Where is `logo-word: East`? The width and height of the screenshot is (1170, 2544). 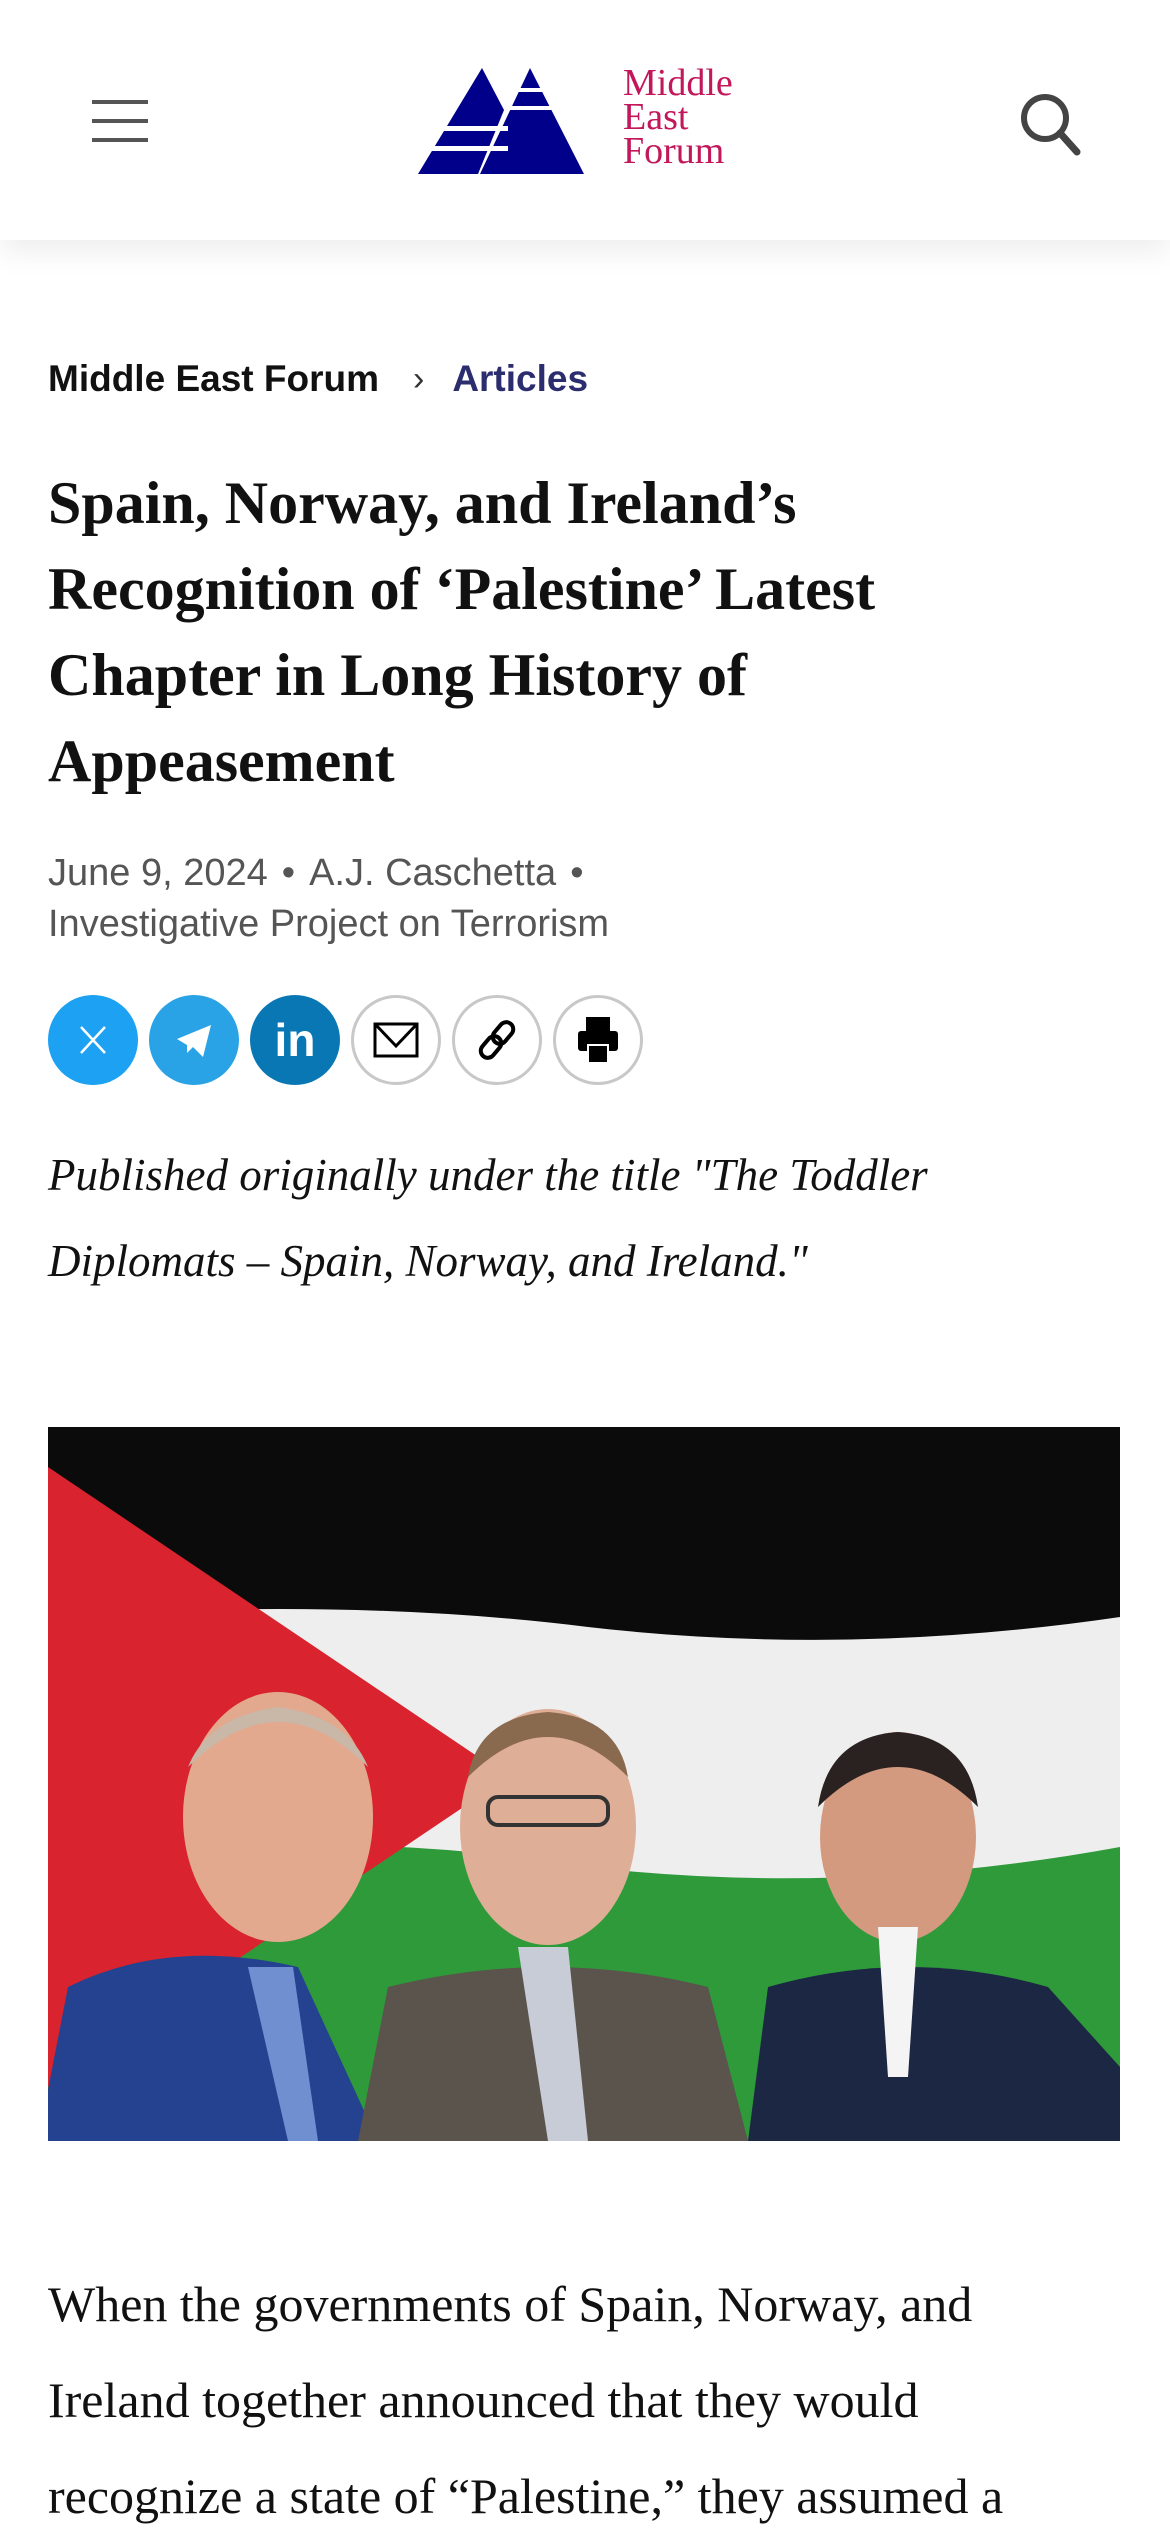 logo-word: East is located at coordinates (656, 117).